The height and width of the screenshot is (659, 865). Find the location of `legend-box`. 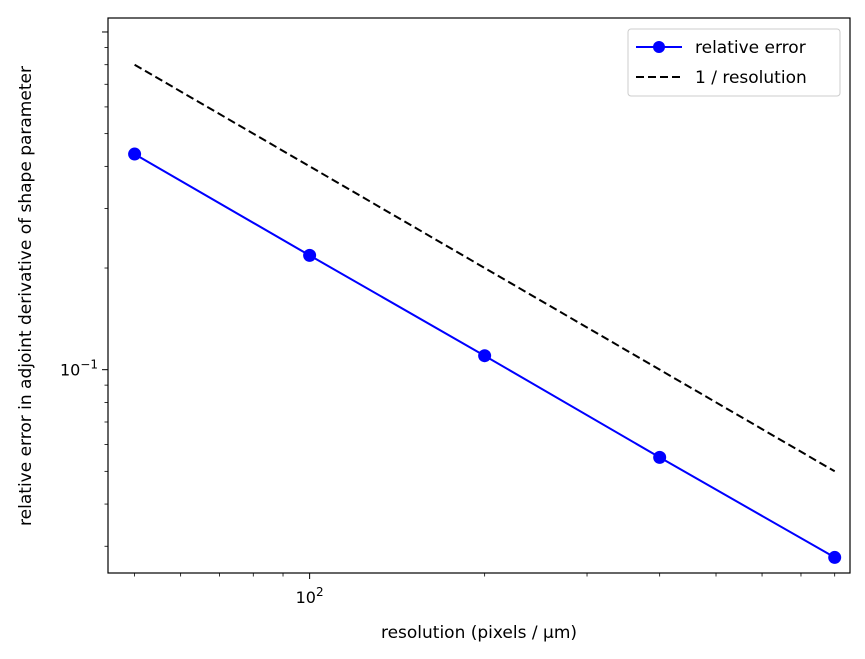

legend-box is located at coordinates (734, 62).